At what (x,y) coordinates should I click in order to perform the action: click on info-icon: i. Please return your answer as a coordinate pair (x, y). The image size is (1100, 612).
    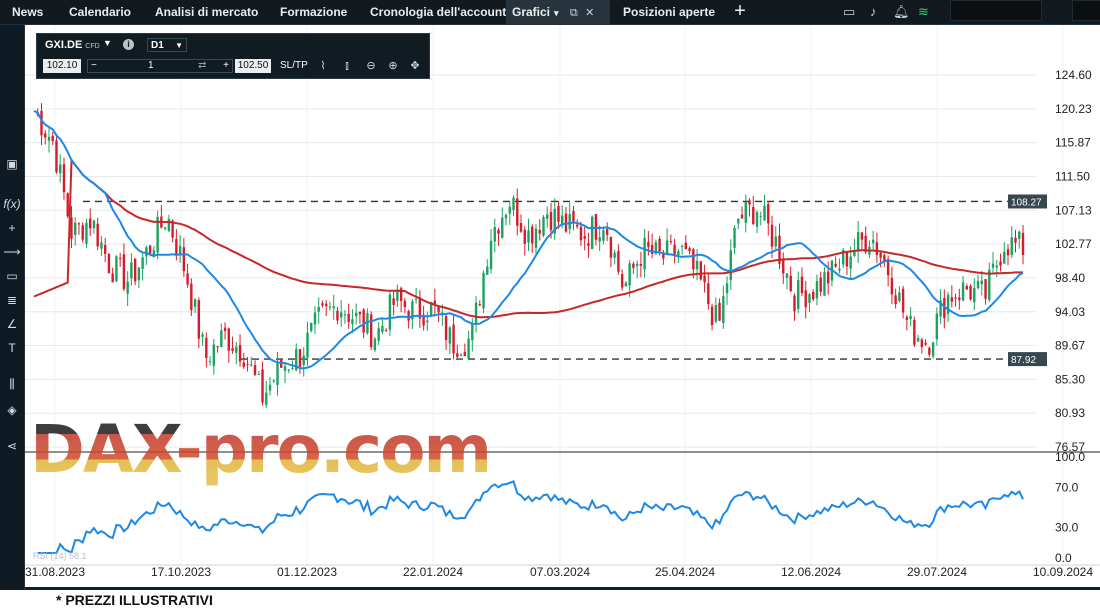
    Looking at the image, I should click on (128, 44).